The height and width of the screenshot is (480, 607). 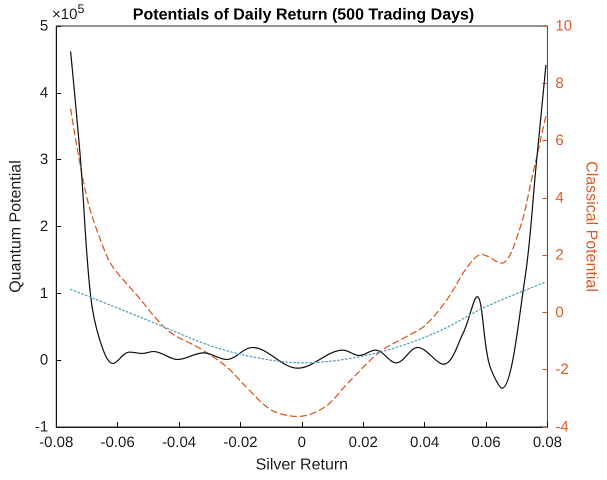 What do you see at coordinates (44, 360) in the screenshot?
I see `y-tick-label: 0` at bounding box center [44, 360].